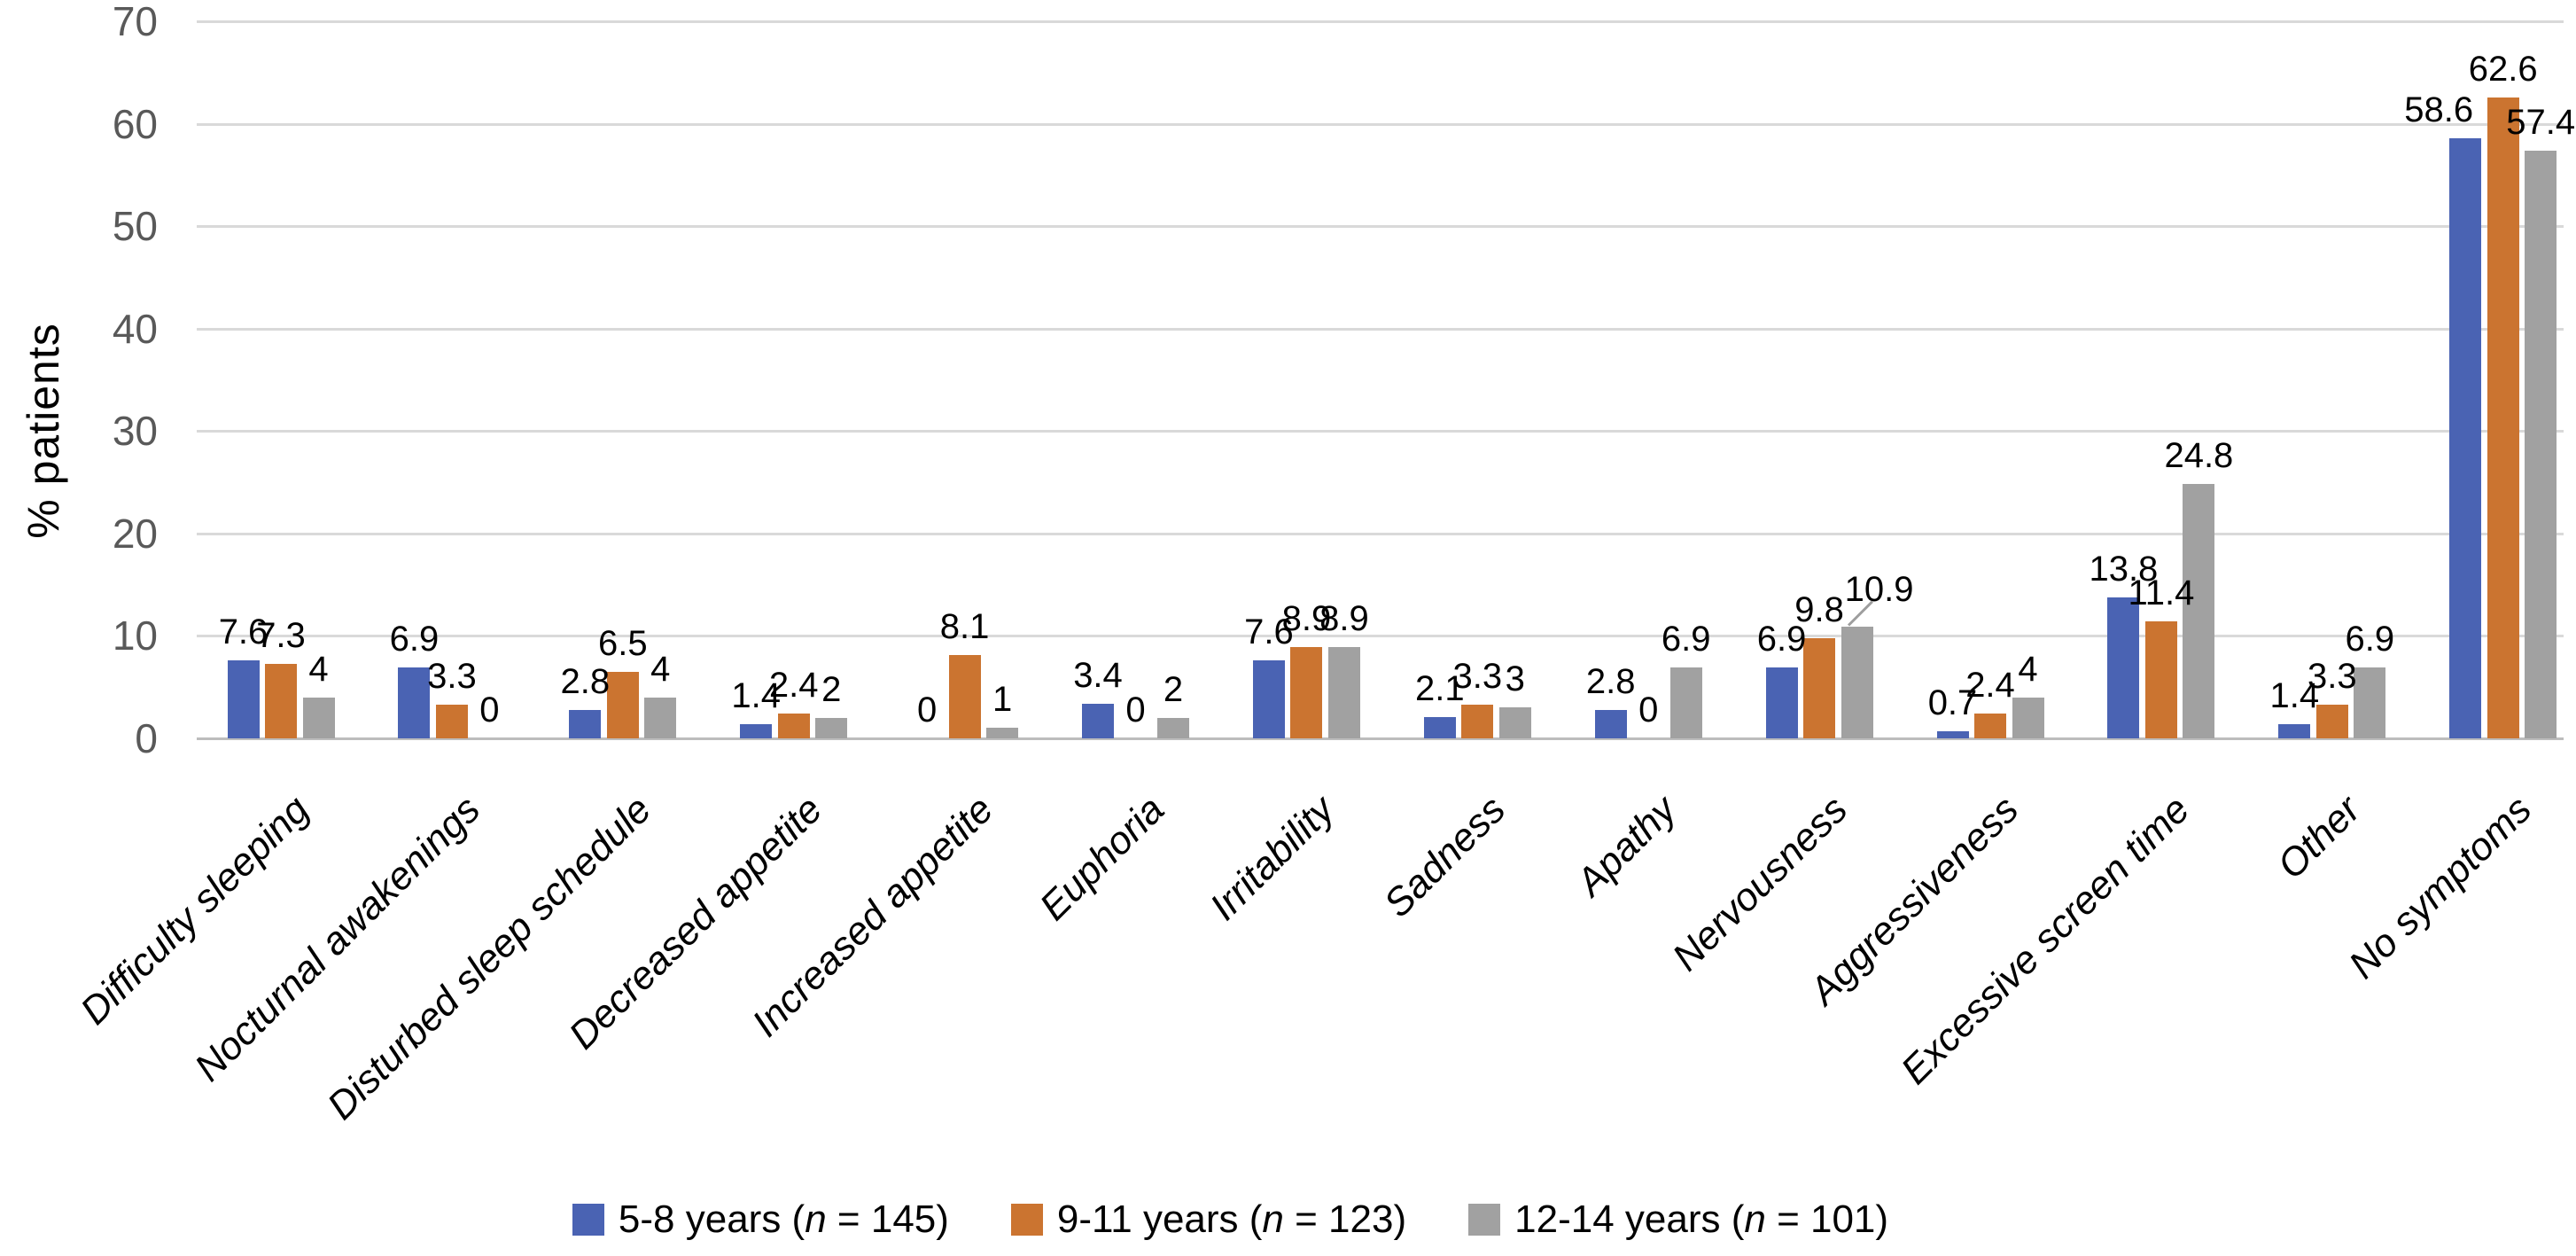  I want to click on bar-value-label: 58.6, so click(2439, 110).